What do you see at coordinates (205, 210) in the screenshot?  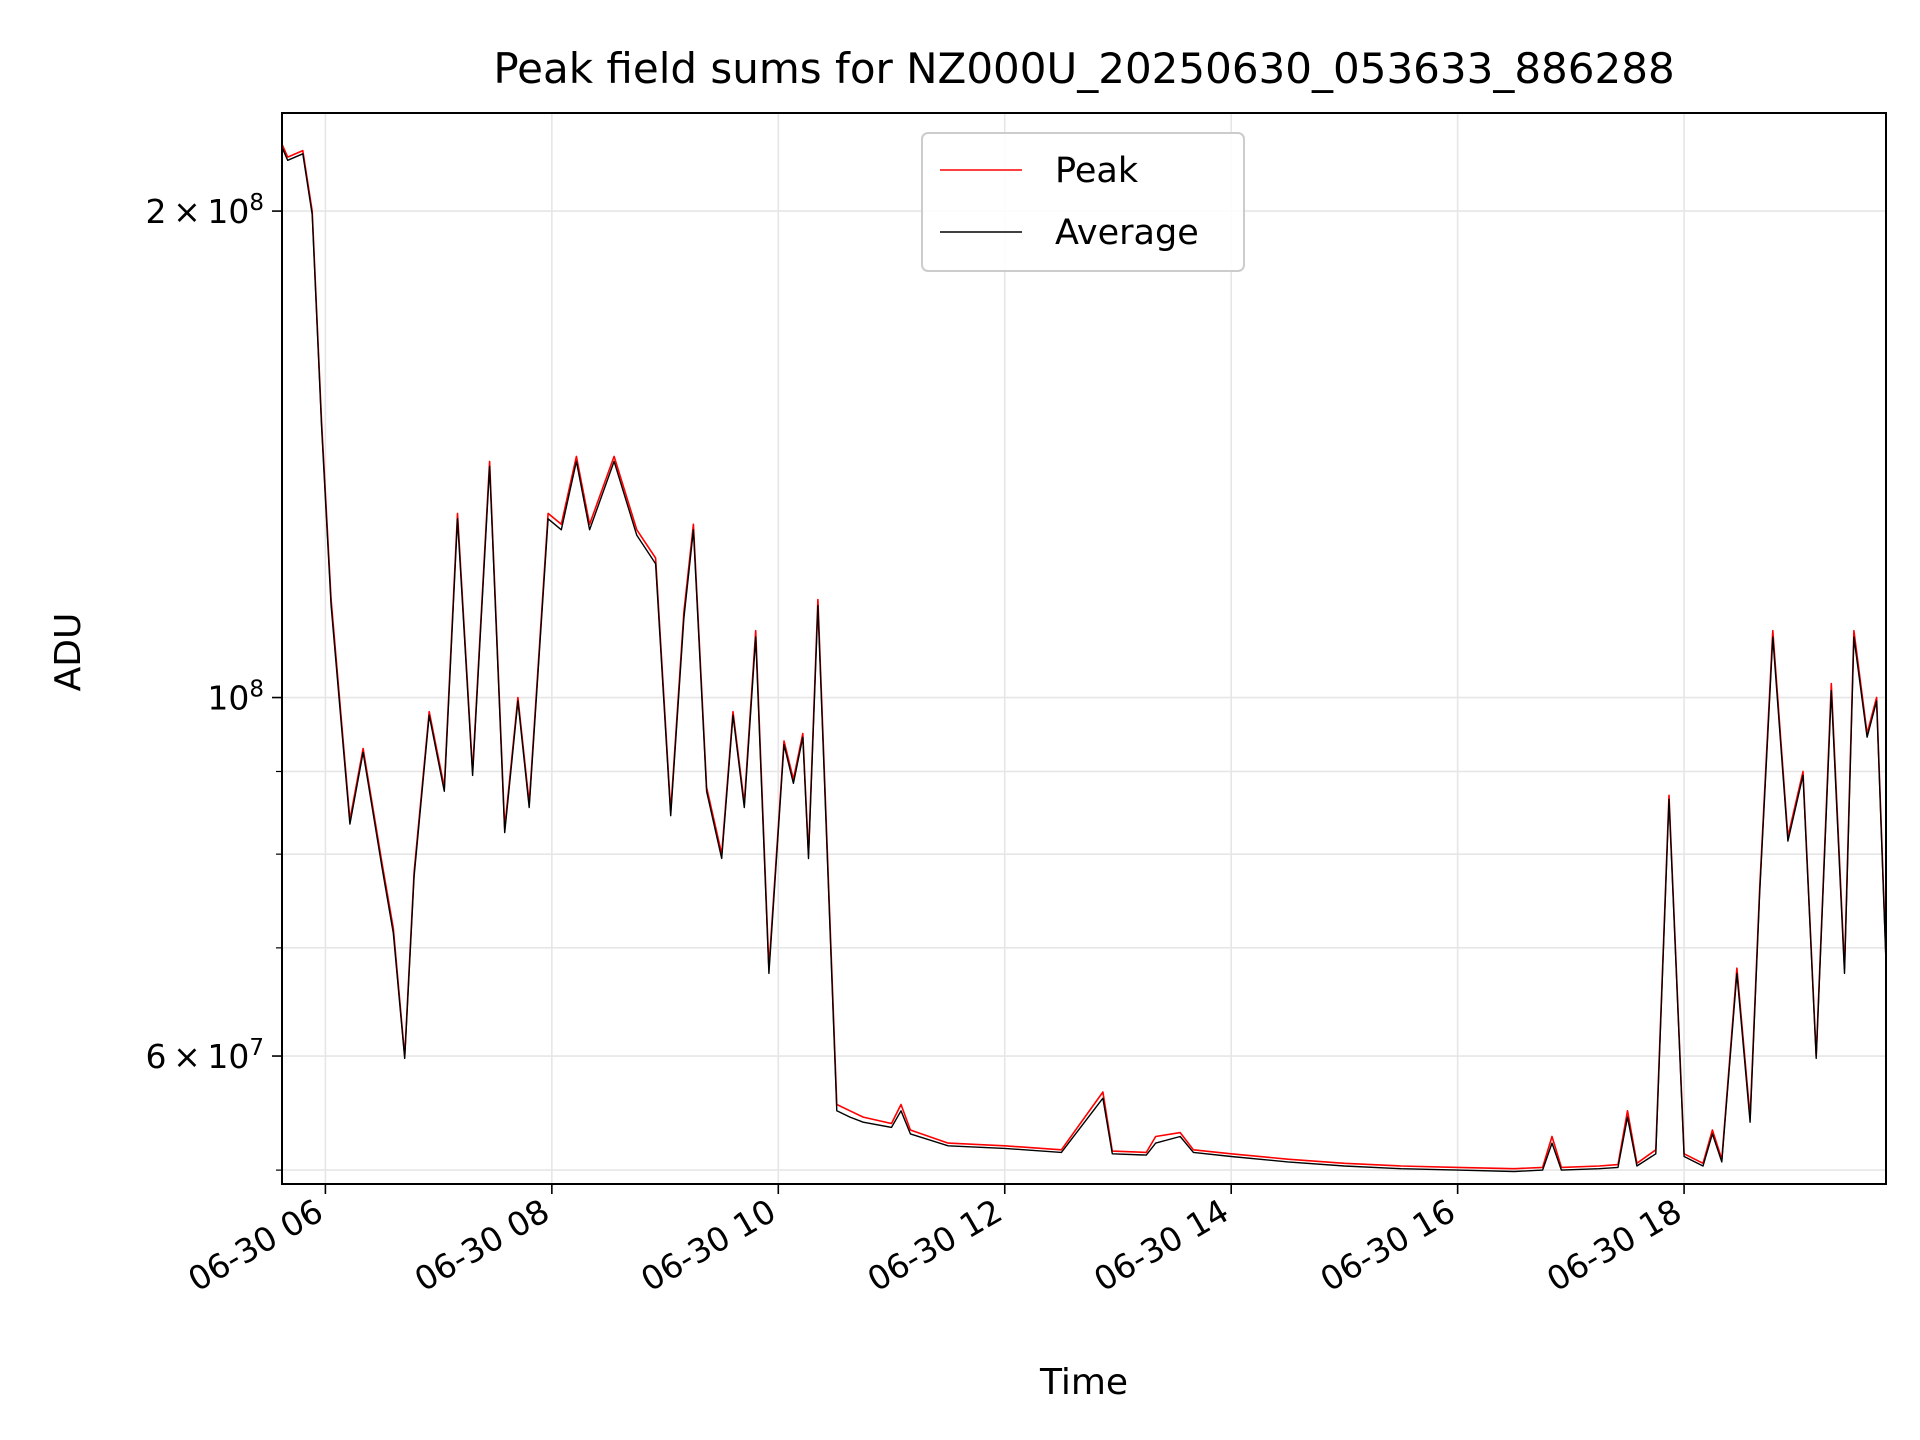 I see `y-tick-label: 2 × 108` at bounding box center [205, 210].